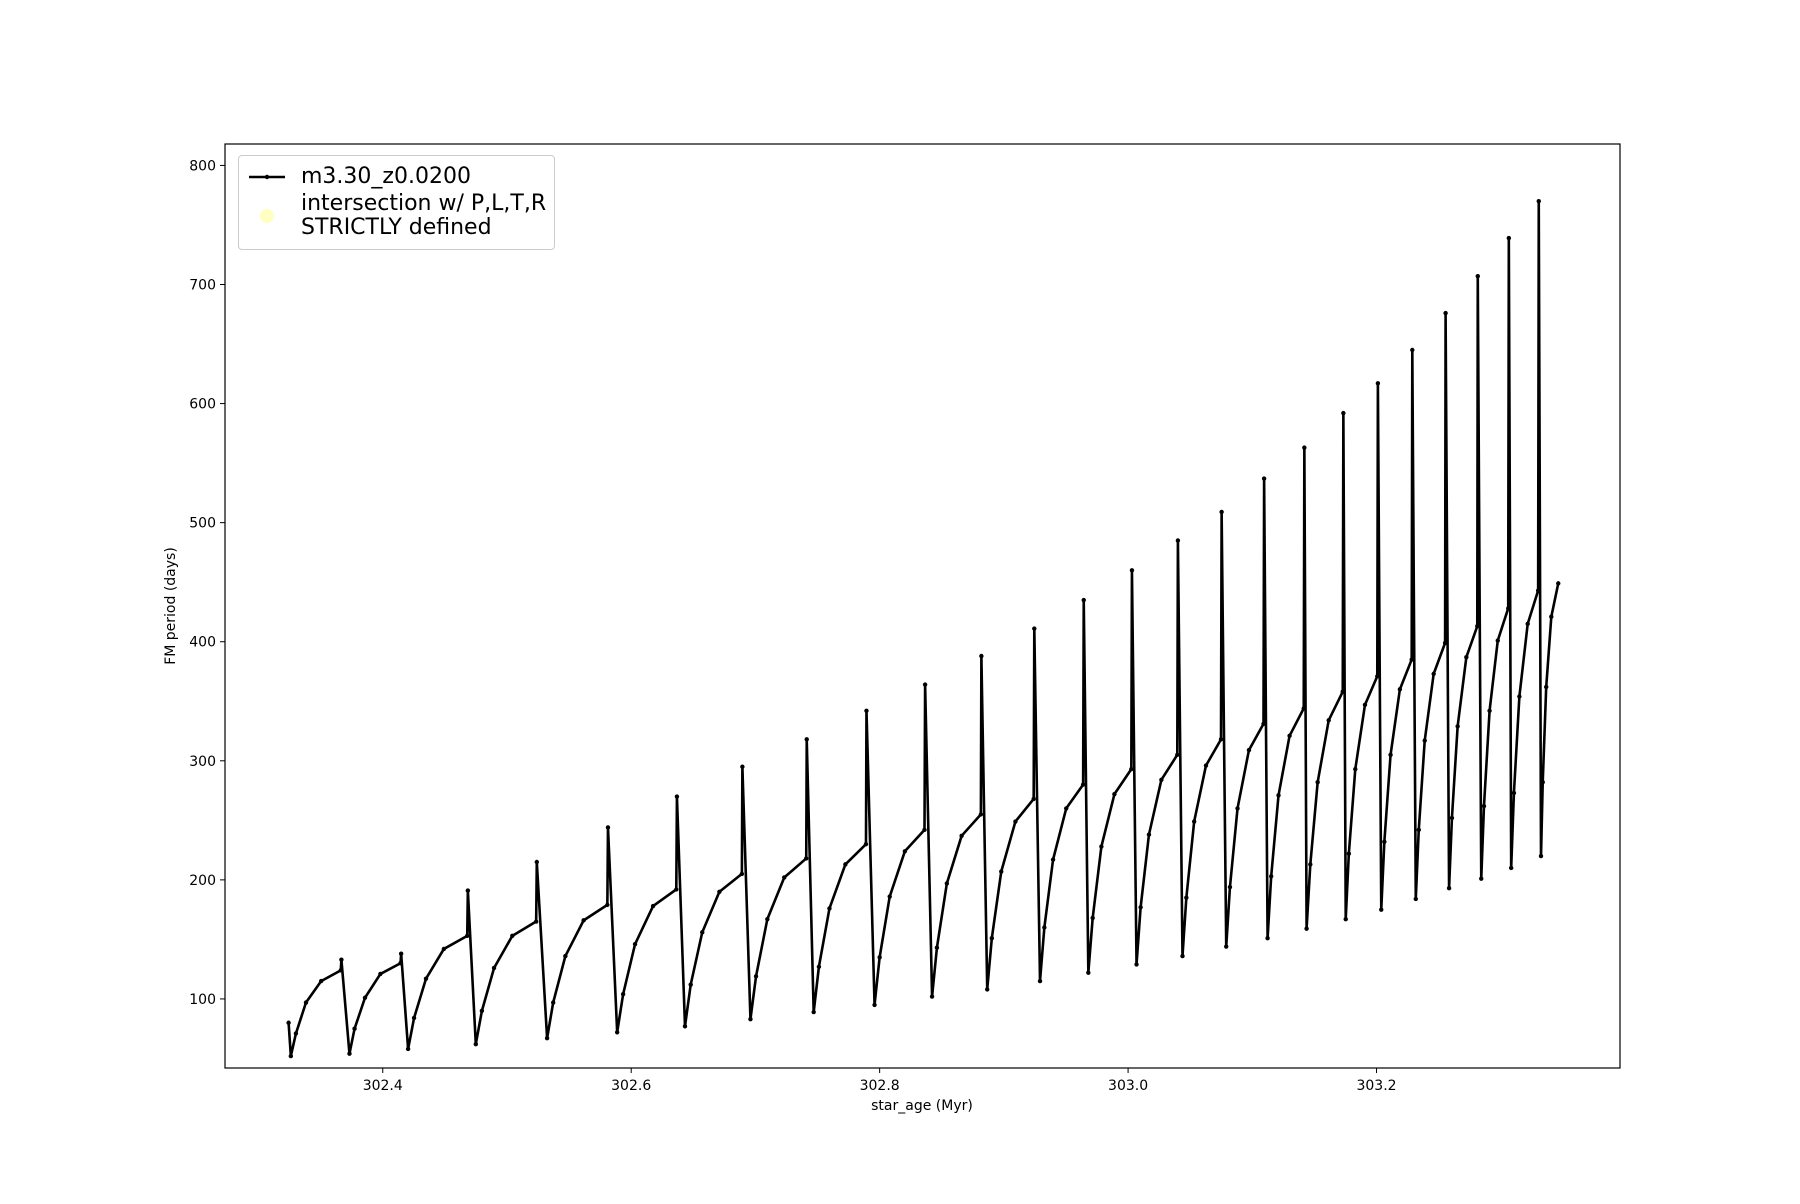  What do you see at coordinates (202, 1000) in the screenshot?
I see `y-tick-label: 100` at bounding box center [202, 1000].